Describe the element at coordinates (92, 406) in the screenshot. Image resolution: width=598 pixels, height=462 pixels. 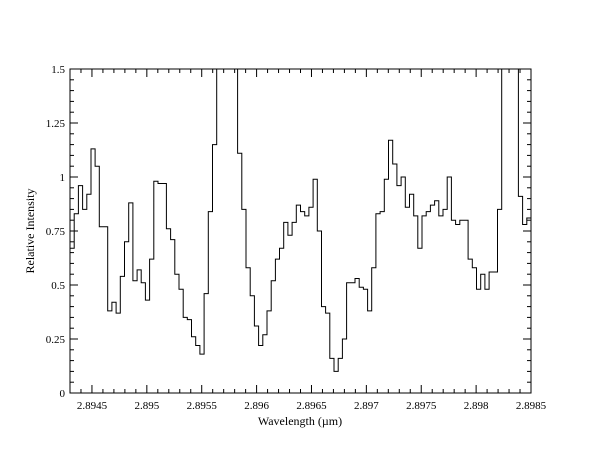
I see `x-tick-label: 2.8945` at that location.